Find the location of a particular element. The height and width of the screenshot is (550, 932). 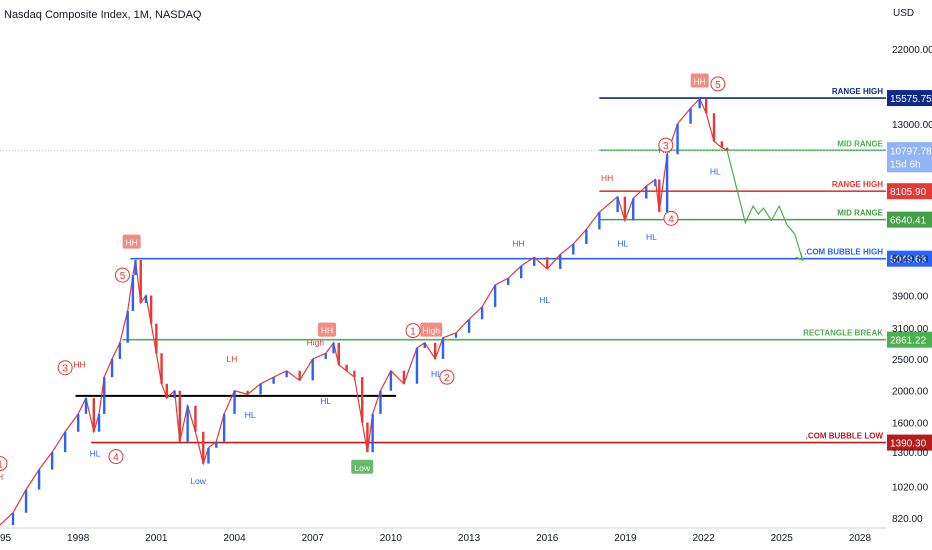

currency-label: USD is located at coordinates (903, 13).